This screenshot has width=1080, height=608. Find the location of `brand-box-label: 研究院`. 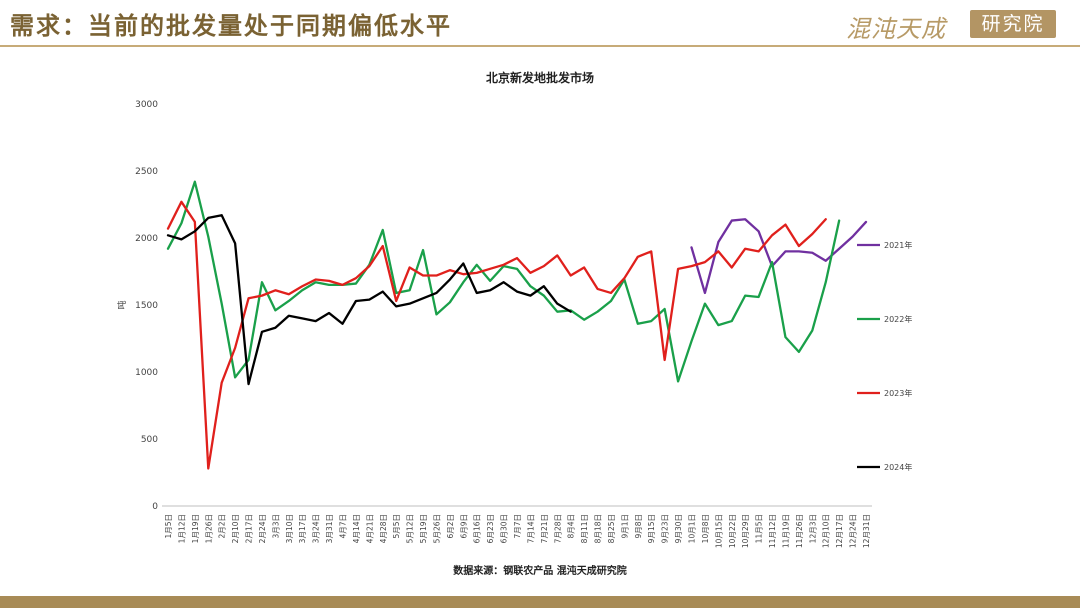

brand-box-label: 研究院 is located at coordinates (1013, 24).